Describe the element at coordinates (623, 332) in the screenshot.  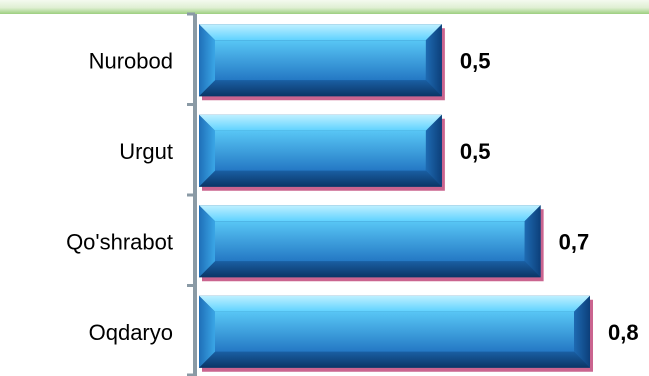
I see `value-label: 0,8` at that location.